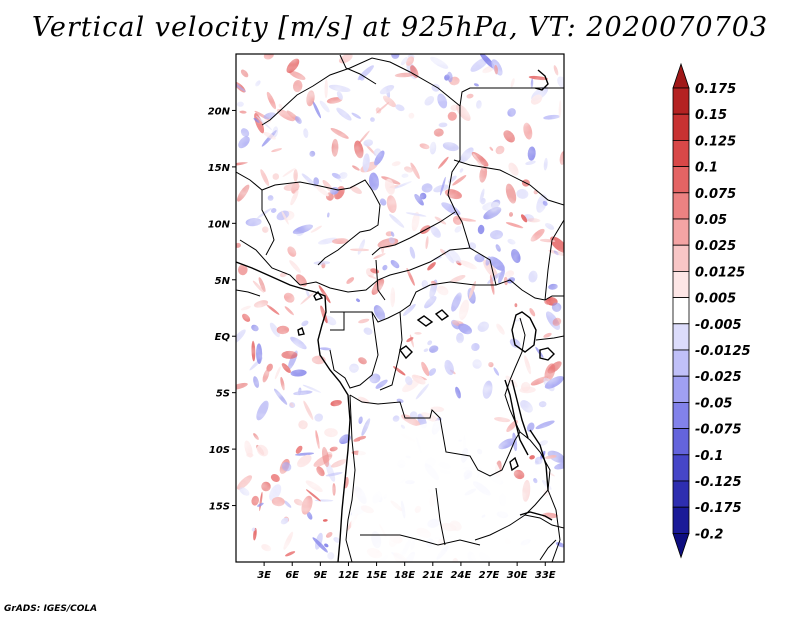 The image size is (800, 618). Describe the element at coordinates (489, 575) in the screenshot. I see `lon-tick-label: 27E` at that location.